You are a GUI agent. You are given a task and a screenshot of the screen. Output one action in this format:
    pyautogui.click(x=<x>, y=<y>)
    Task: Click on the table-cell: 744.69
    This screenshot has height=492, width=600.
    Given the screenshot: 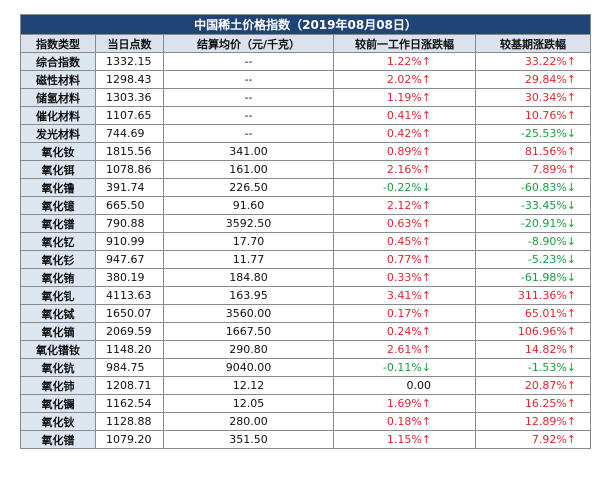 What is the action you would take?
    pyautogui.click(x=129, y=133)
    